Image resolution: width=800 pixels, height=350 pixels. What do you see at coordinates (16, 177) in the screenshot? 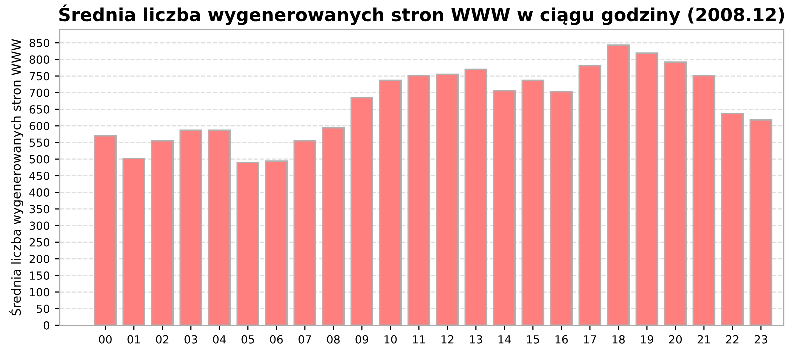
I see `y-axis-title: Średnia liczba wygenerowanych stron WWW` at bounding box center [16, 177].